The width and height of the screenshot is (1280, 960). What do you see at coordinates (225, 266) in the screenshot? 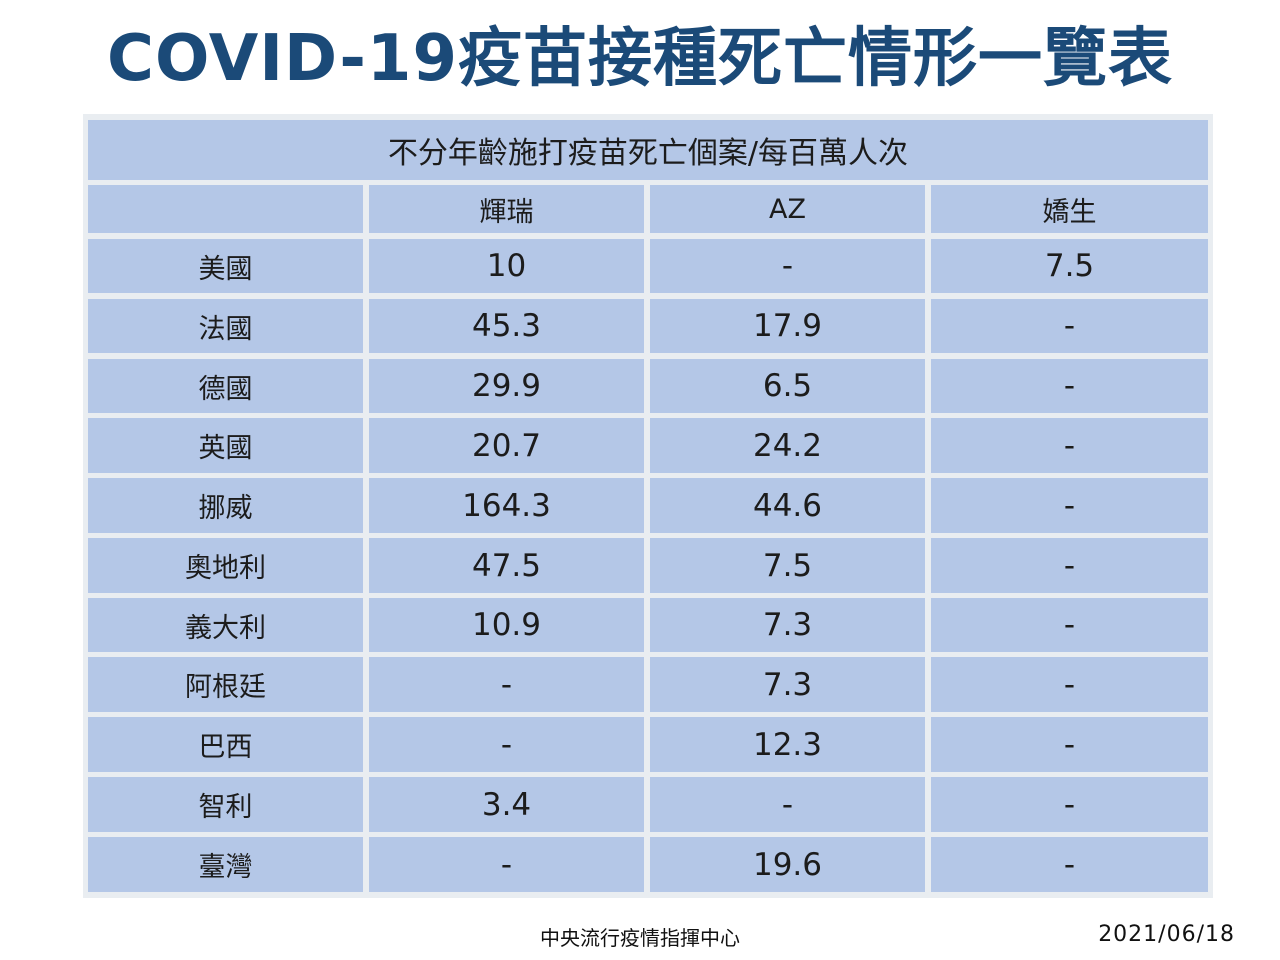
I see `row-country: 美國` at bounding box center [225, 266].